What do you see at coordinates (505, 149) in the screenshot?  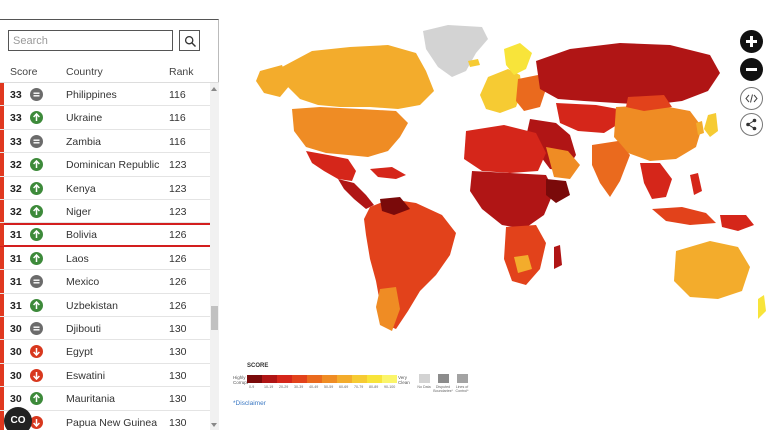 I see `north-africa-region` at bounding box center [505, 149].